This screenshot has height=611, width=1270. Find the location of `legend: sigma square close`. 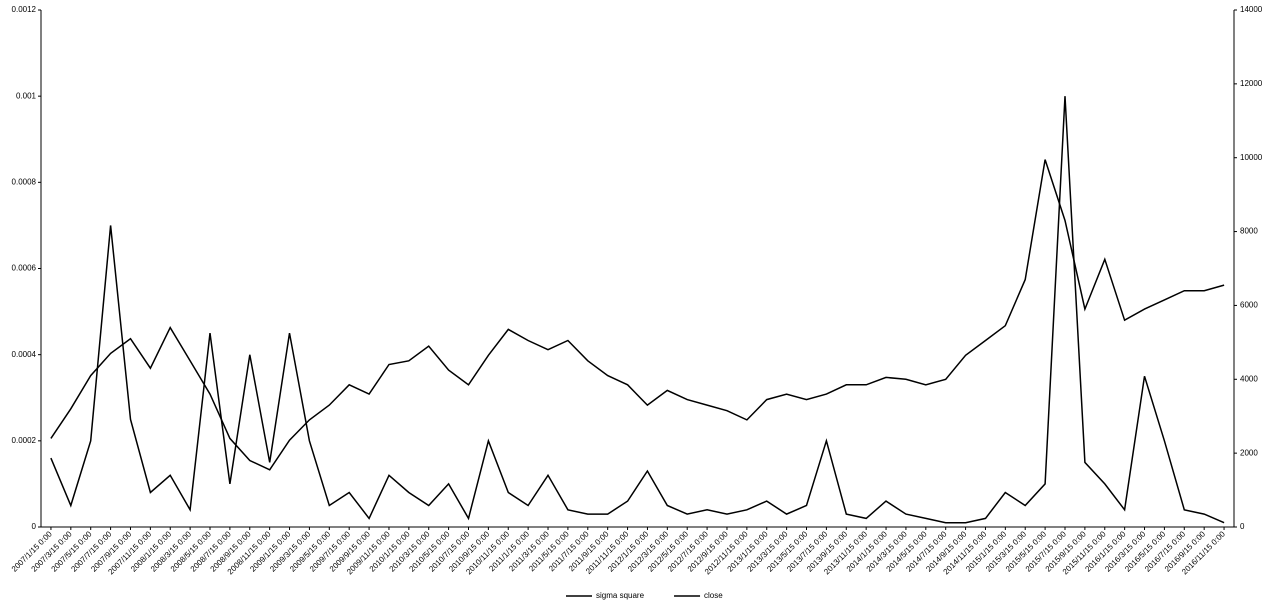

legend: sigma square close is located at coordinates (644, 595).